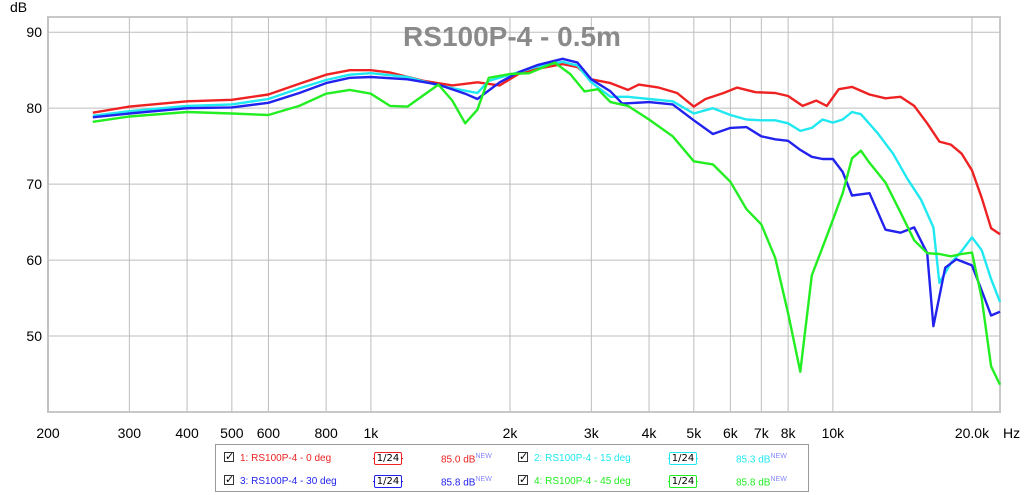 The image size is (1024, 495). Describe the element at coordinates (34, 260) in the screenshot. I see `y-tick-label: 60` at that location.